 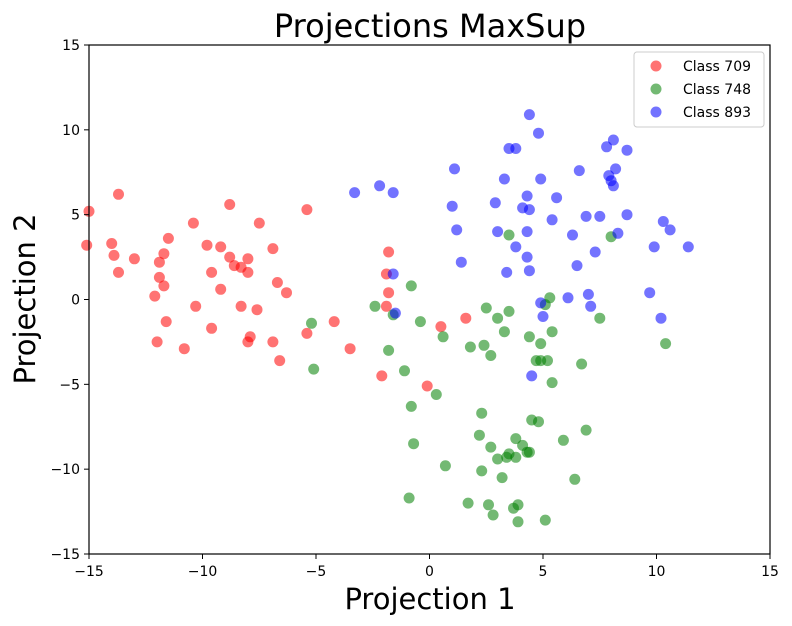 What do you see at coordinates (71, 46) in the screenshot?
I see `y-tick-label: 15` at bounding box center [71, 46].